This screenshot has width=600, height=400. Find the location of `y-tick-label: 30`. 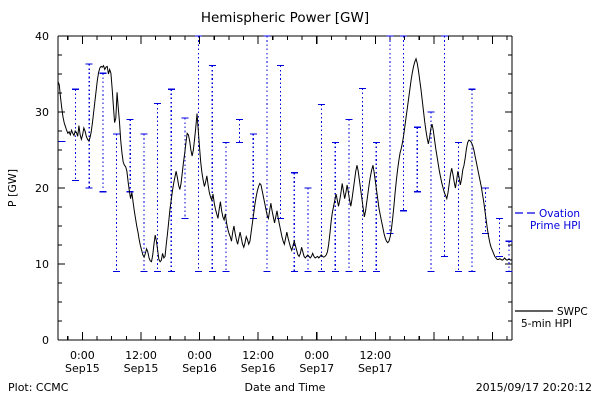

y-tick-label: 30 is located at coordinates (42, 112).